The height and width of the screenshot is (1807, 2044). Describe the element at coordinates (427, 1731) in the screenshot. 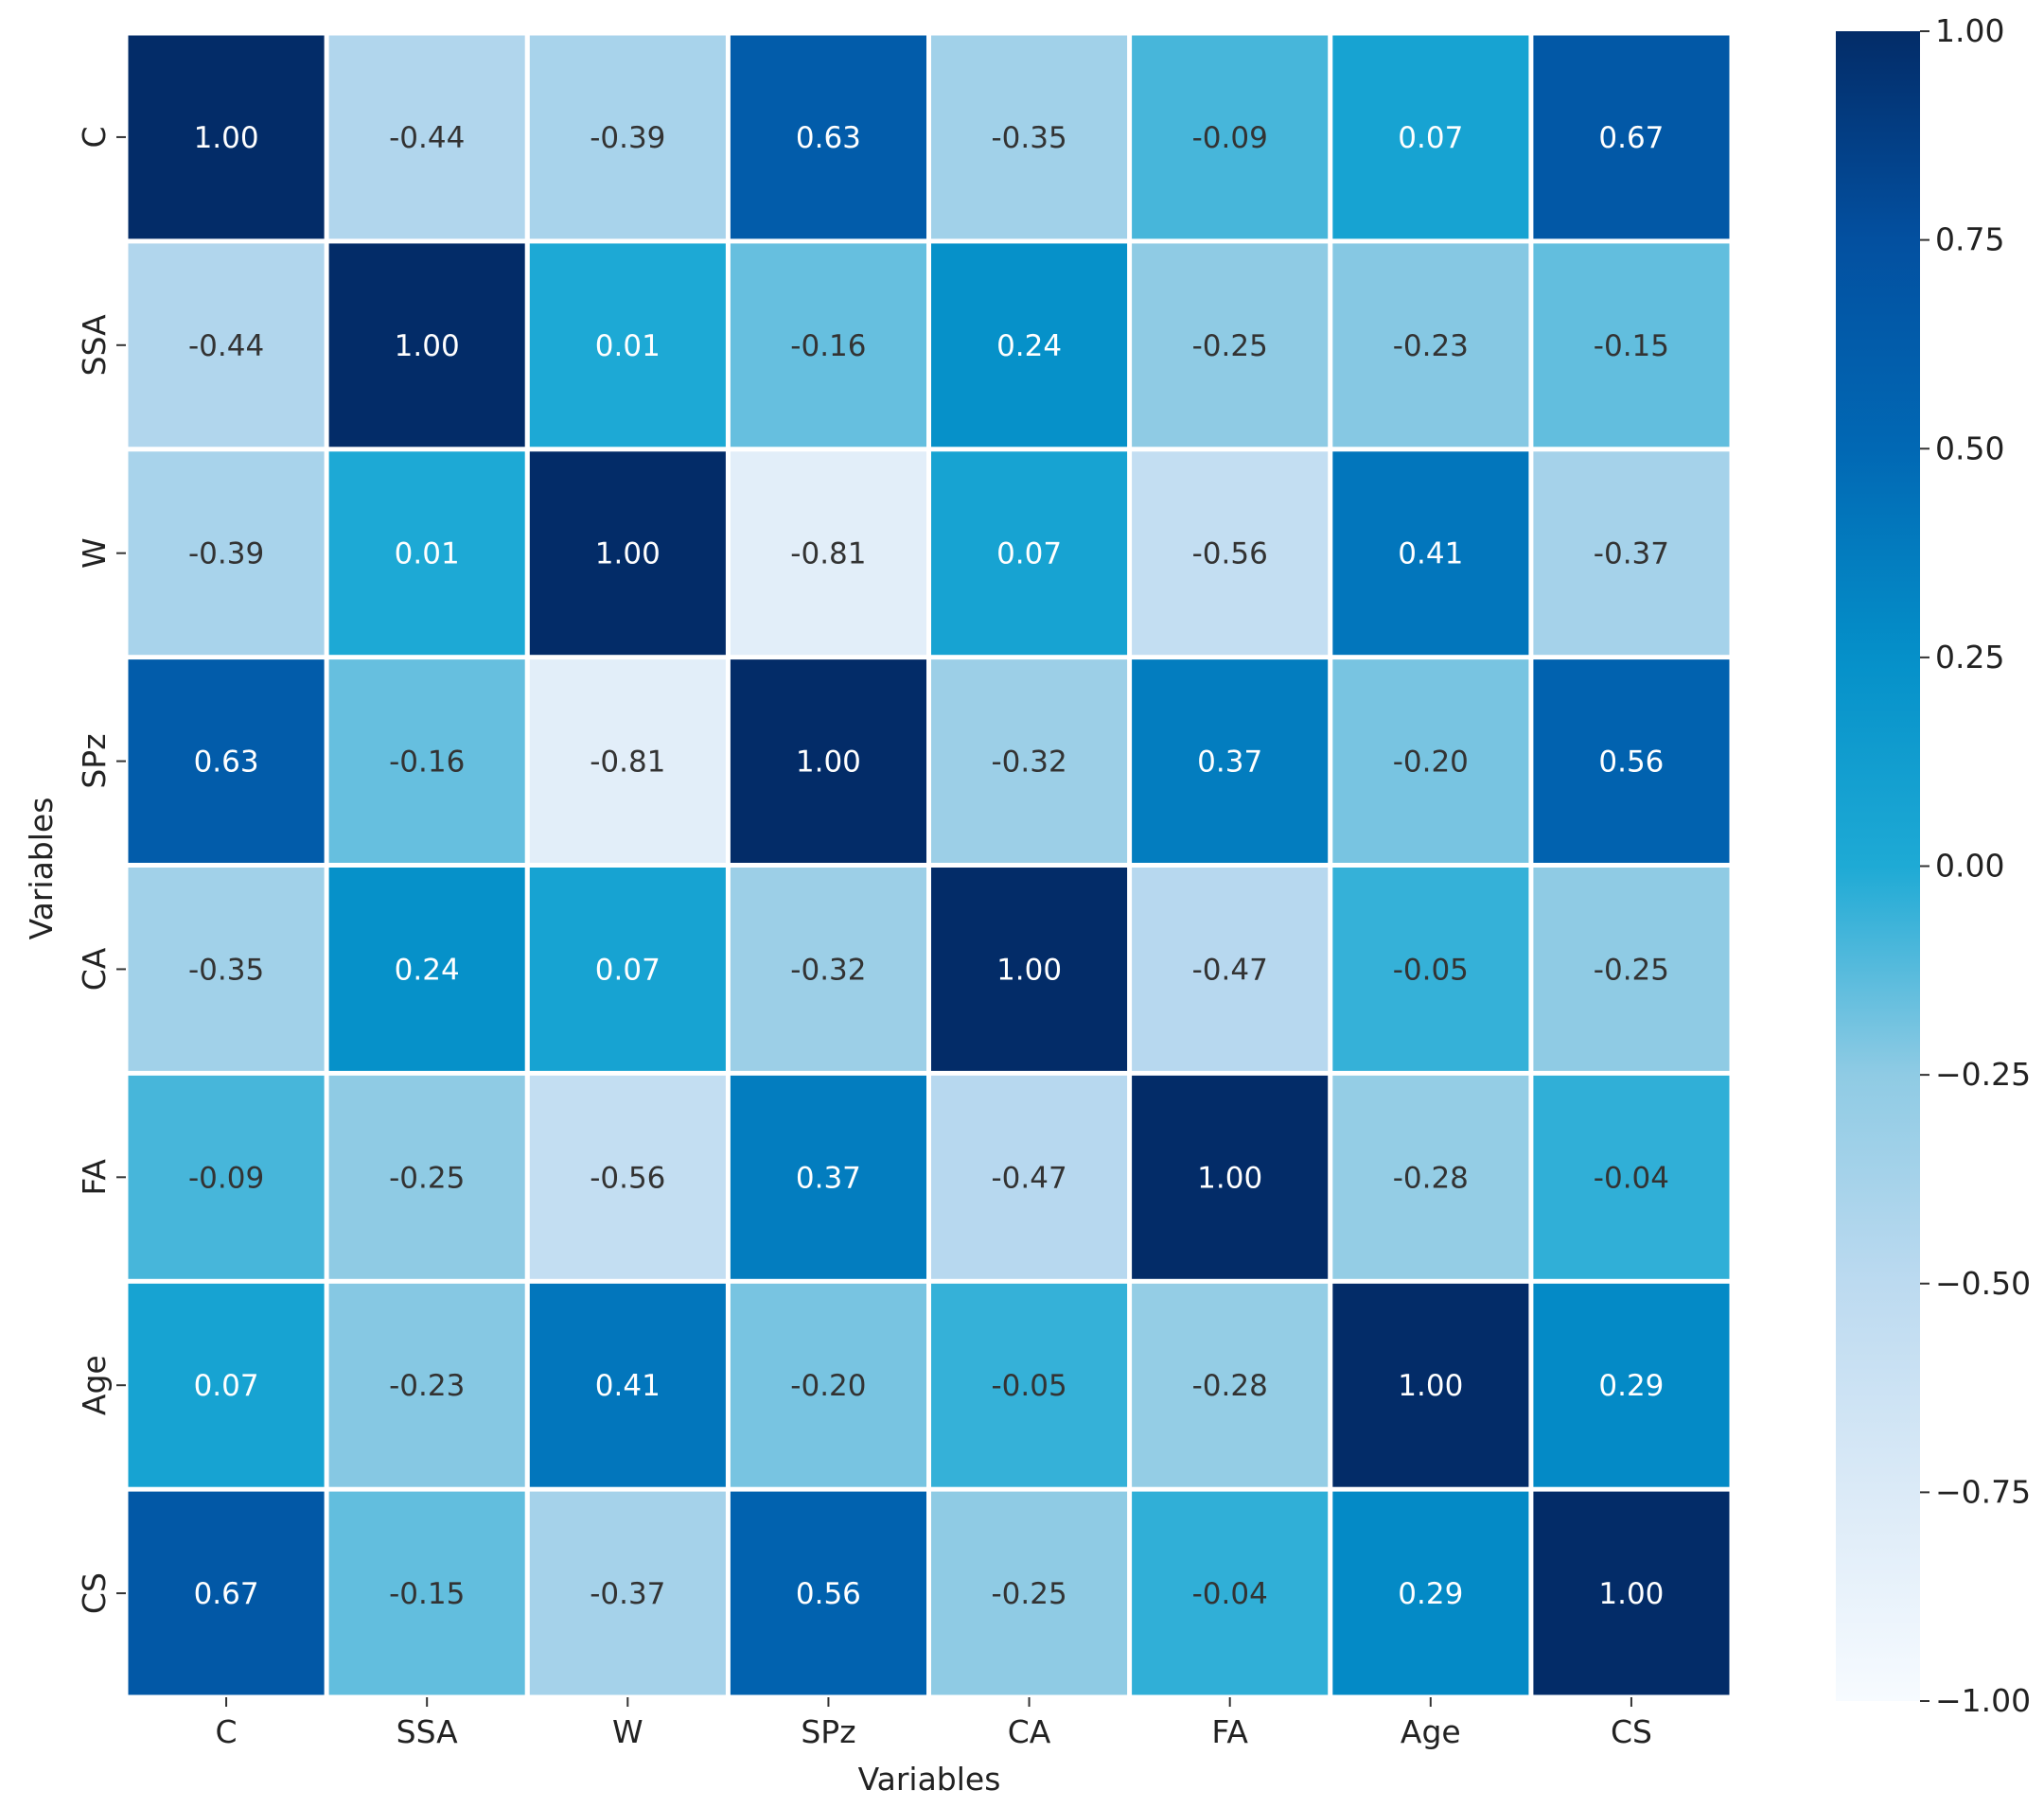

I see `x-tick-label: SSA` at that location.